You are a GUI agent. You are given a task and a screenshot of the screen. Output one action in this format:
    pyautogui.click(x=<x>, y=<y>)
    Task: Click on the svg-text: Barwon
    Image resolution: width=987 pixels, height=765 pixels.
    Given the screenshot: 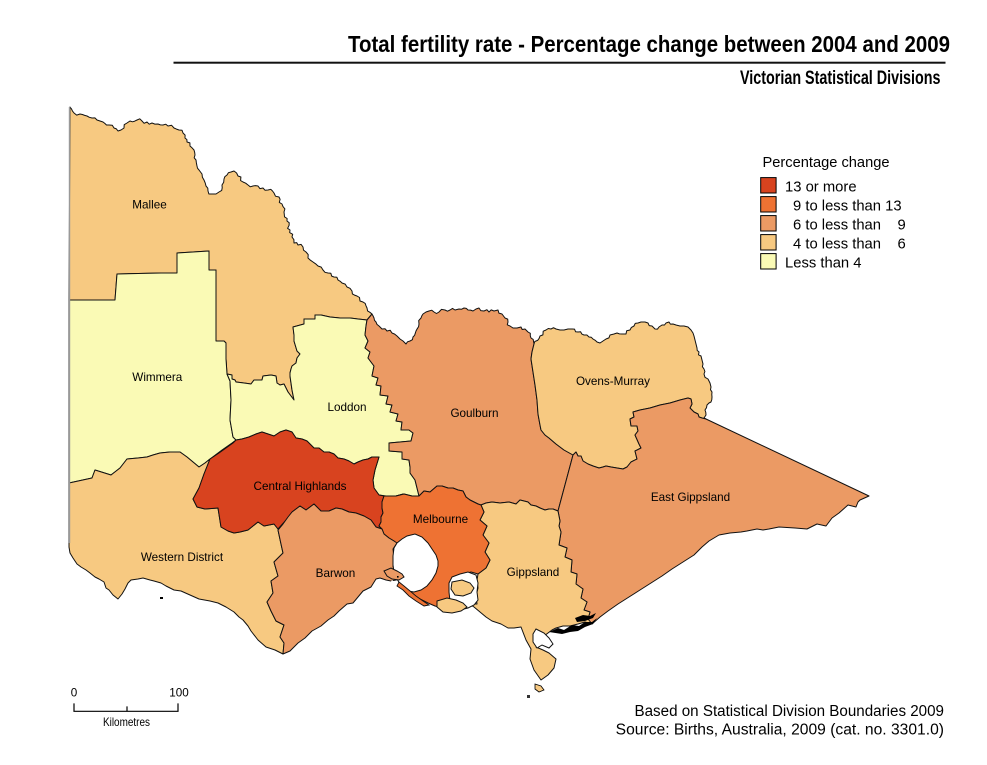 What is the action you would take?
    pyautogui.click(x=336, y=573)
    